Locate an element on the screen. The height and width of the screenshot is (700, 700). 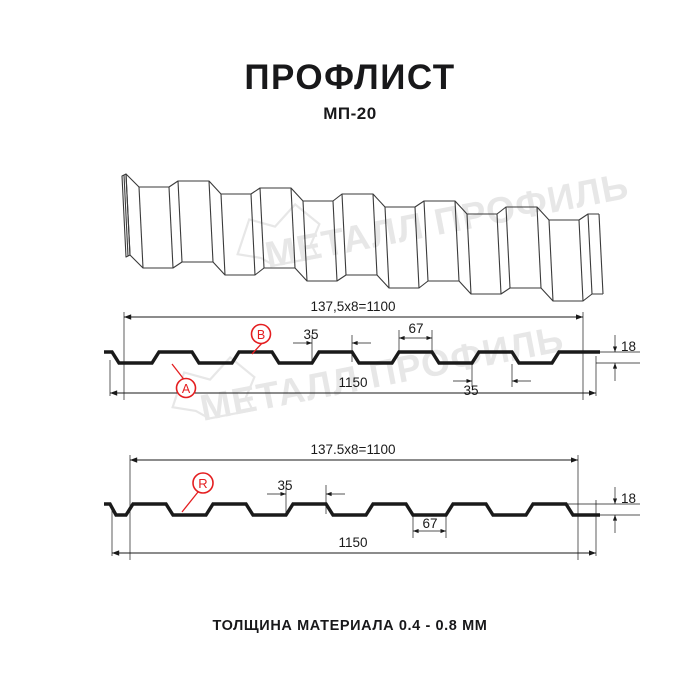
dim-overall-bottom-label: 1150 is located at coordinates (352, 542).